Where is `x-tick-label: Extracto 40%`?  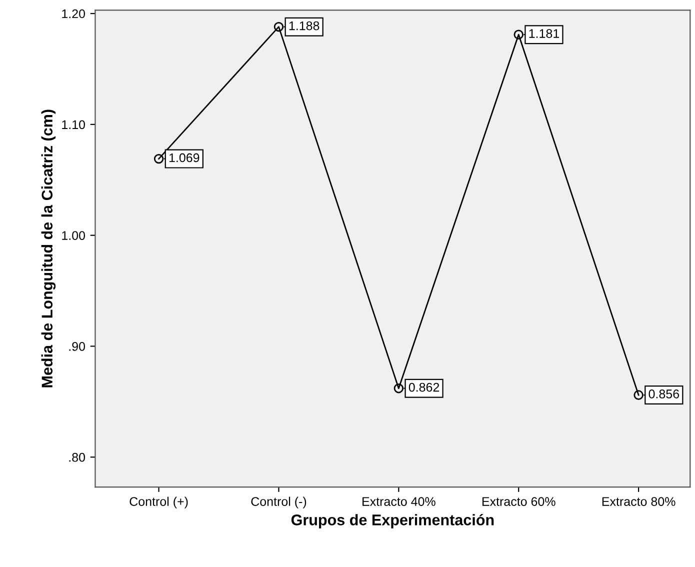 x-tick-label: Extracto 40% is located at coordinates (399, 501).